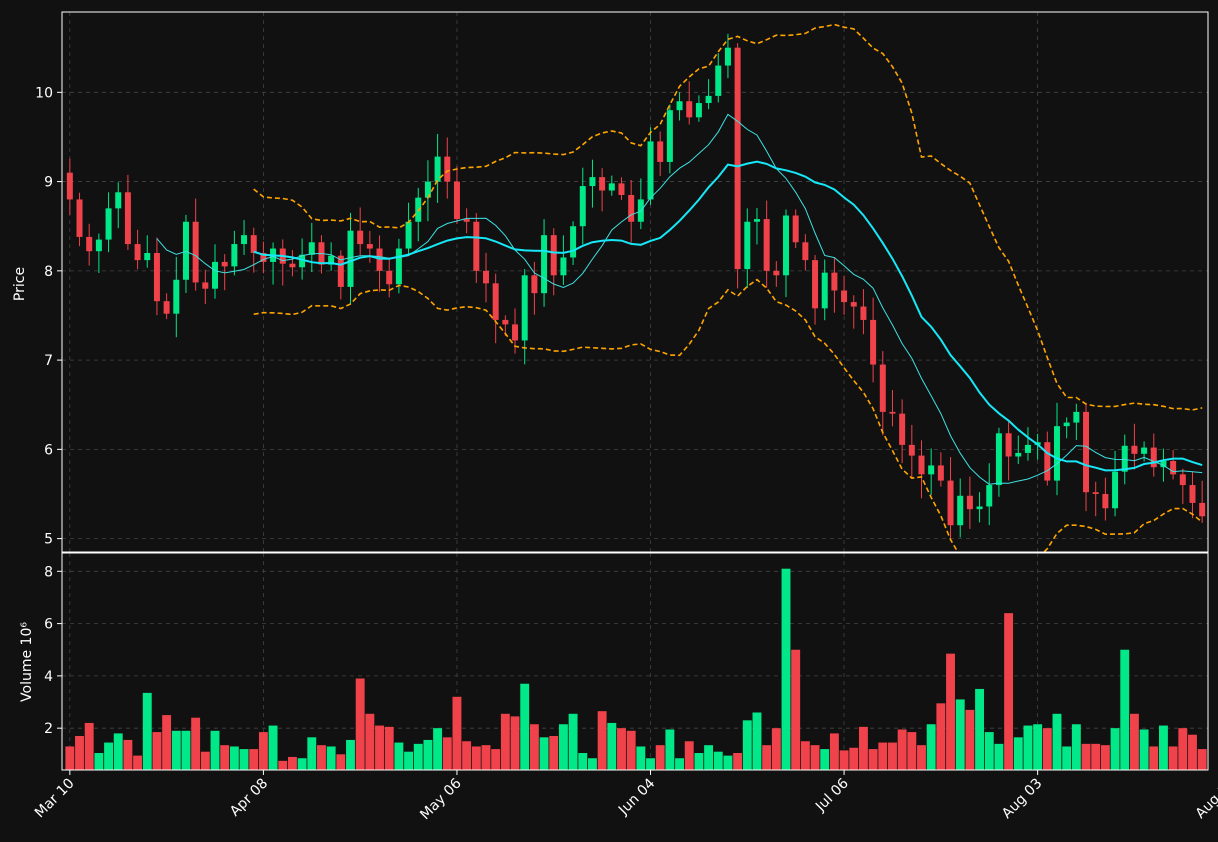 The height and width of the screenshot is (842, 1218). What do you see at coordinates (48, 183) in the screenshot?
I see `price-tick-label: 9` at bounding box center [48, 183].